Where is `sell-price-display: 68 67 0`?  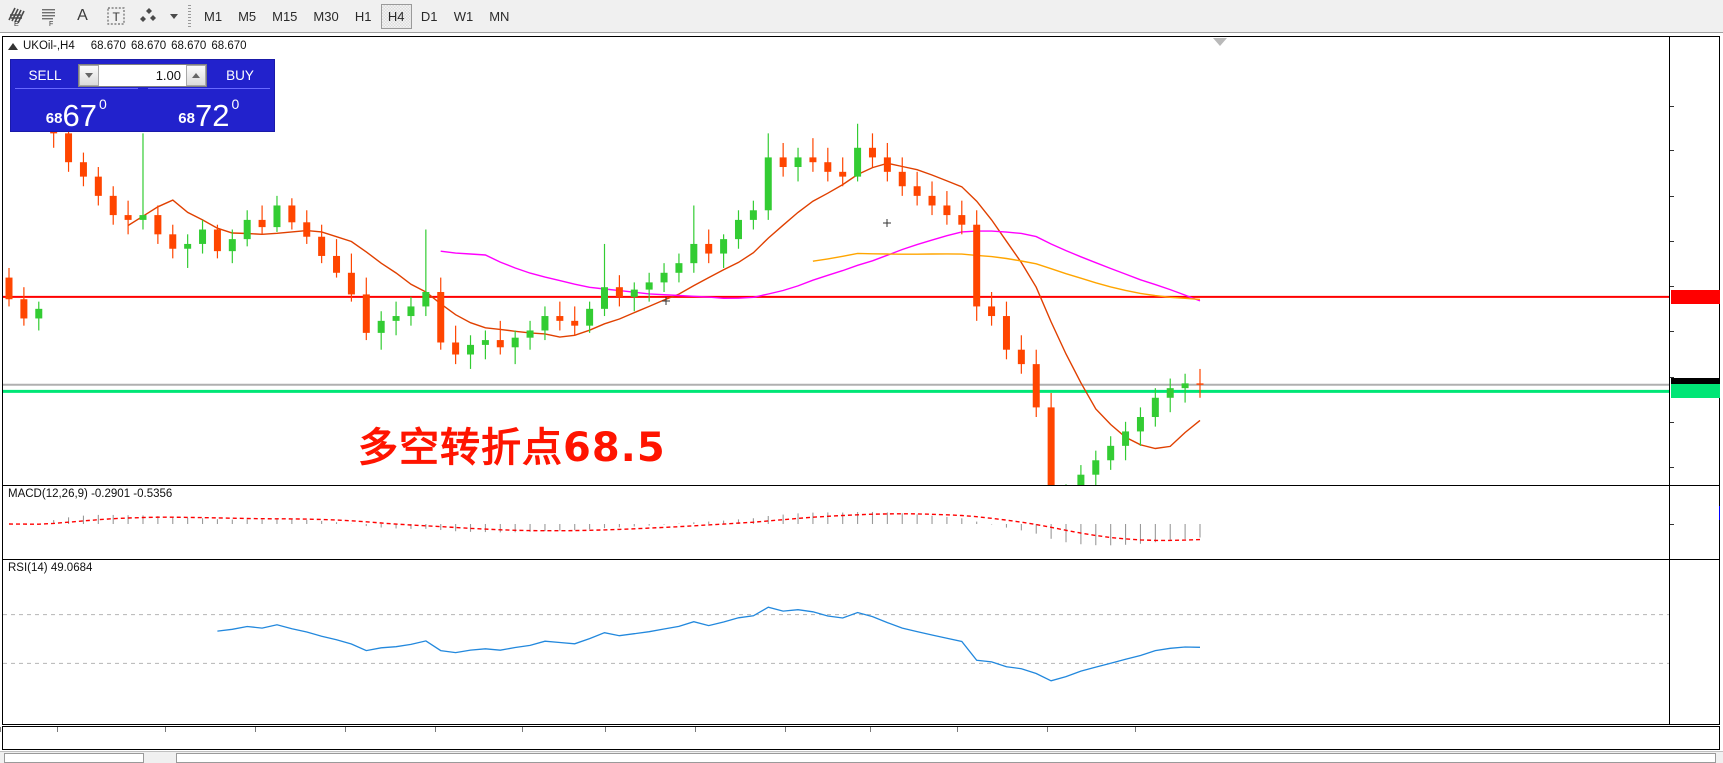 sell-price-display: 68 67 0 is located at coordinates (76, 109).